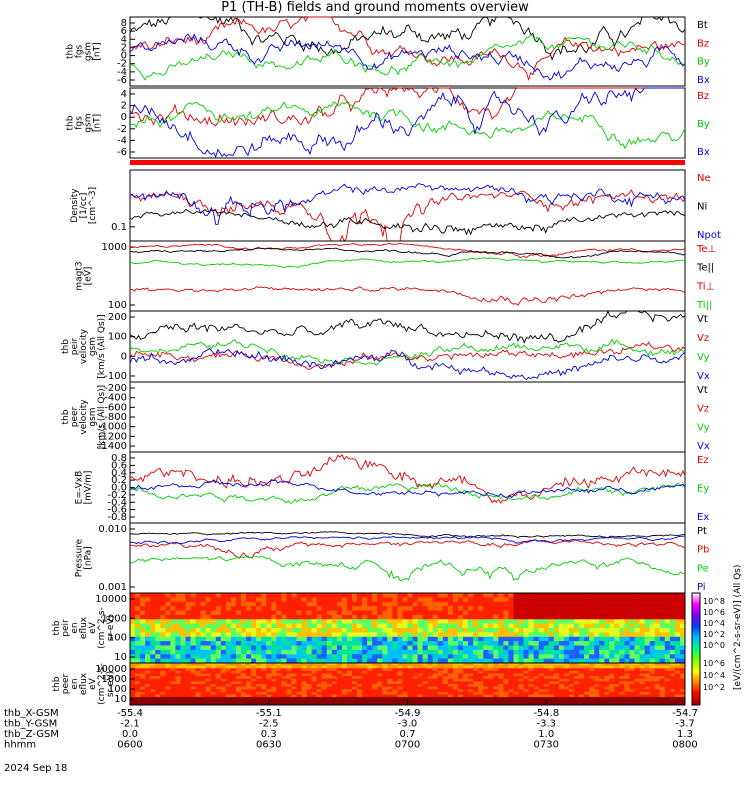  What do you see at coordinates (407, 355) in the screenshot?
I see `series-line-Vz` at bounding box center [407, 355].